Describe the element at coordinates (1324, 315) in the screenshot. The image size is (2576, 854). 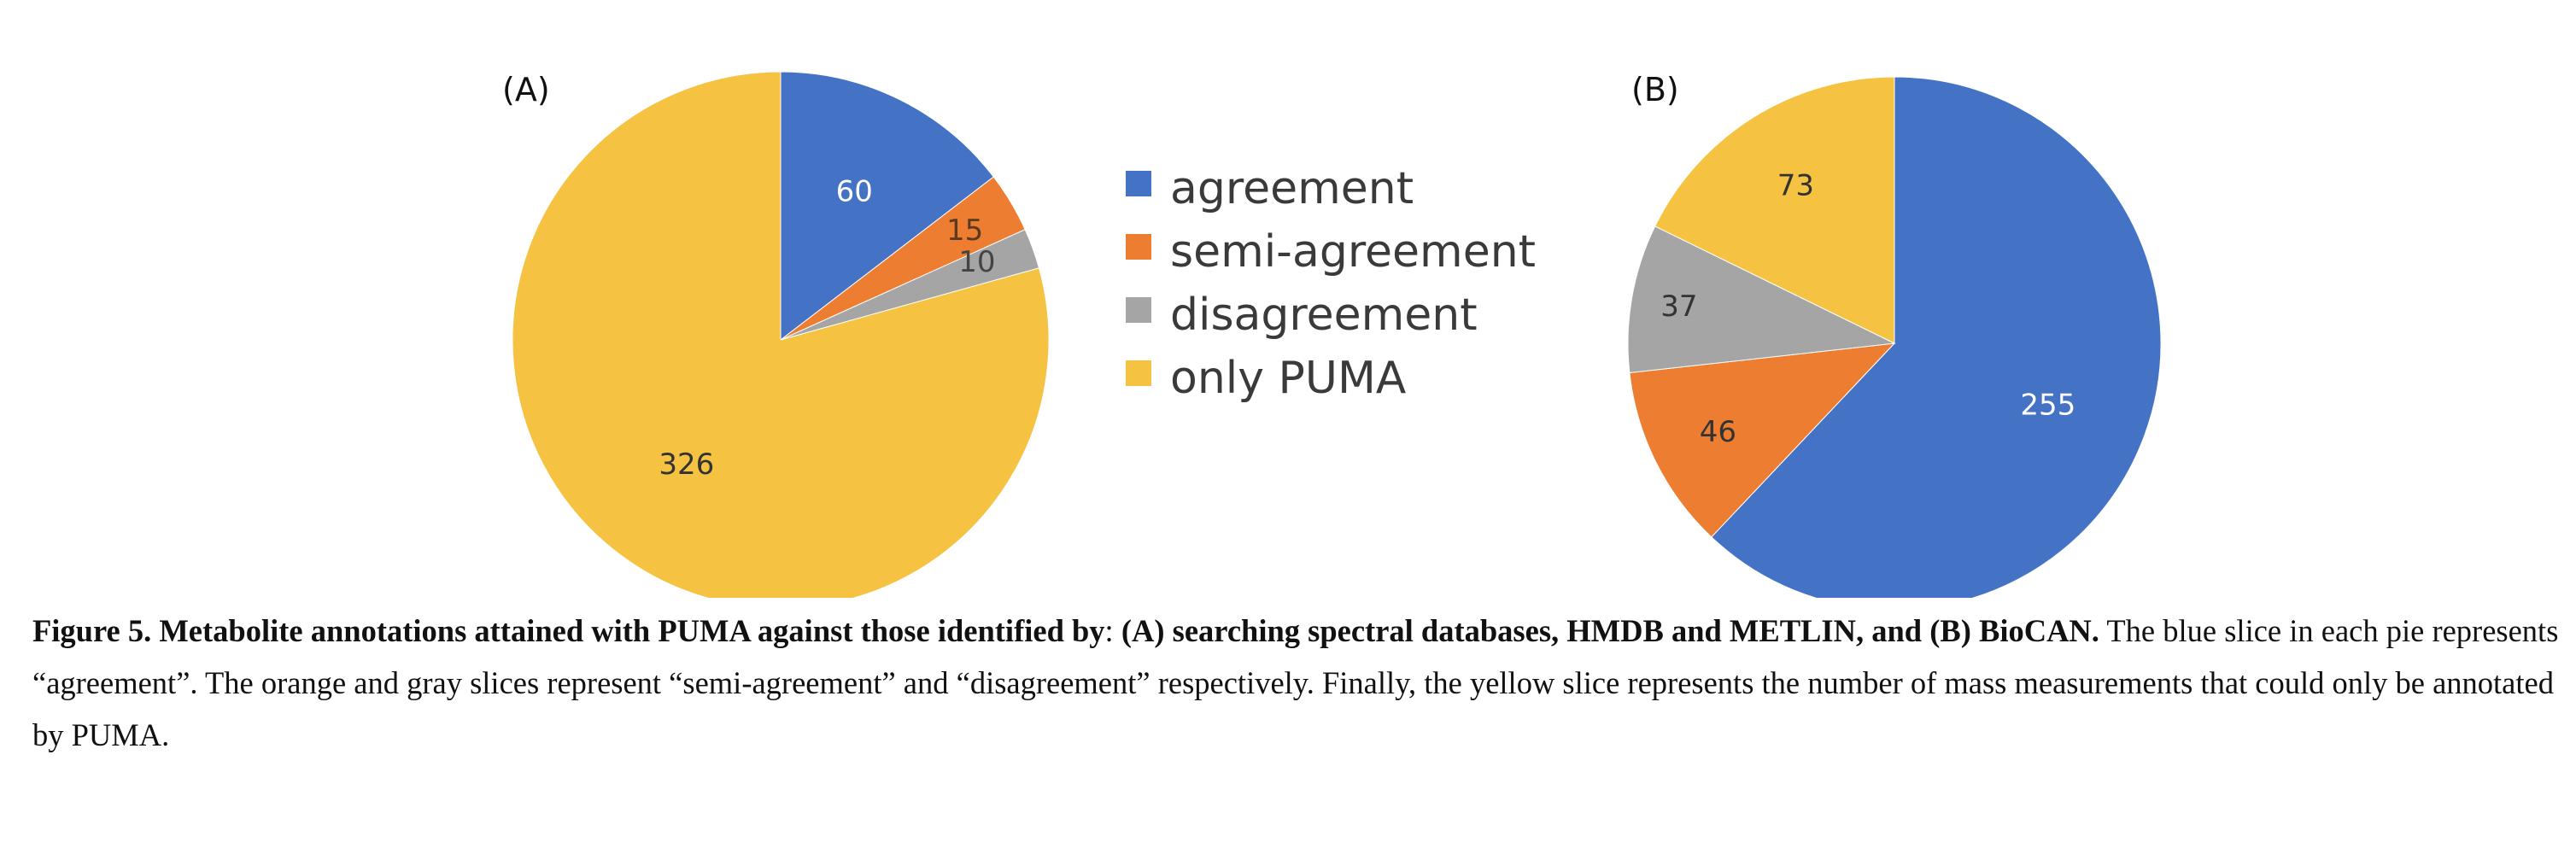
I see `legend-label-disagreement: disagreement` at that location.